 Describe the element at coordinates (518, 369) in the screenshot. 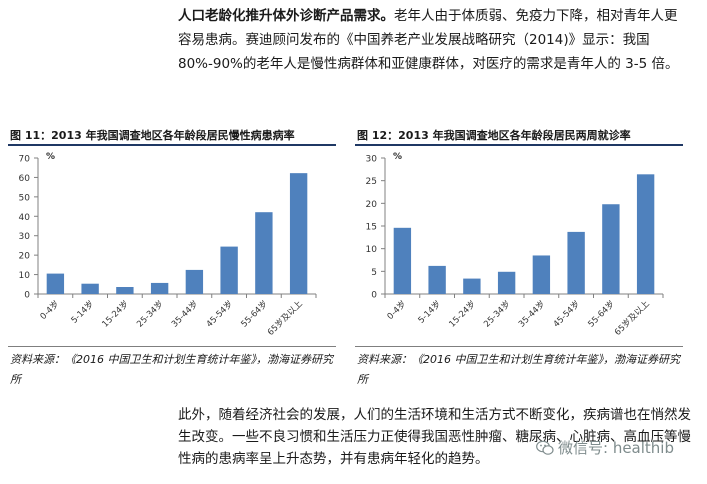

I see `figure-12-source: 资料来源：《2016 中国卫生和计划生育统计年鉴》，渤海证券研究所` at that location.